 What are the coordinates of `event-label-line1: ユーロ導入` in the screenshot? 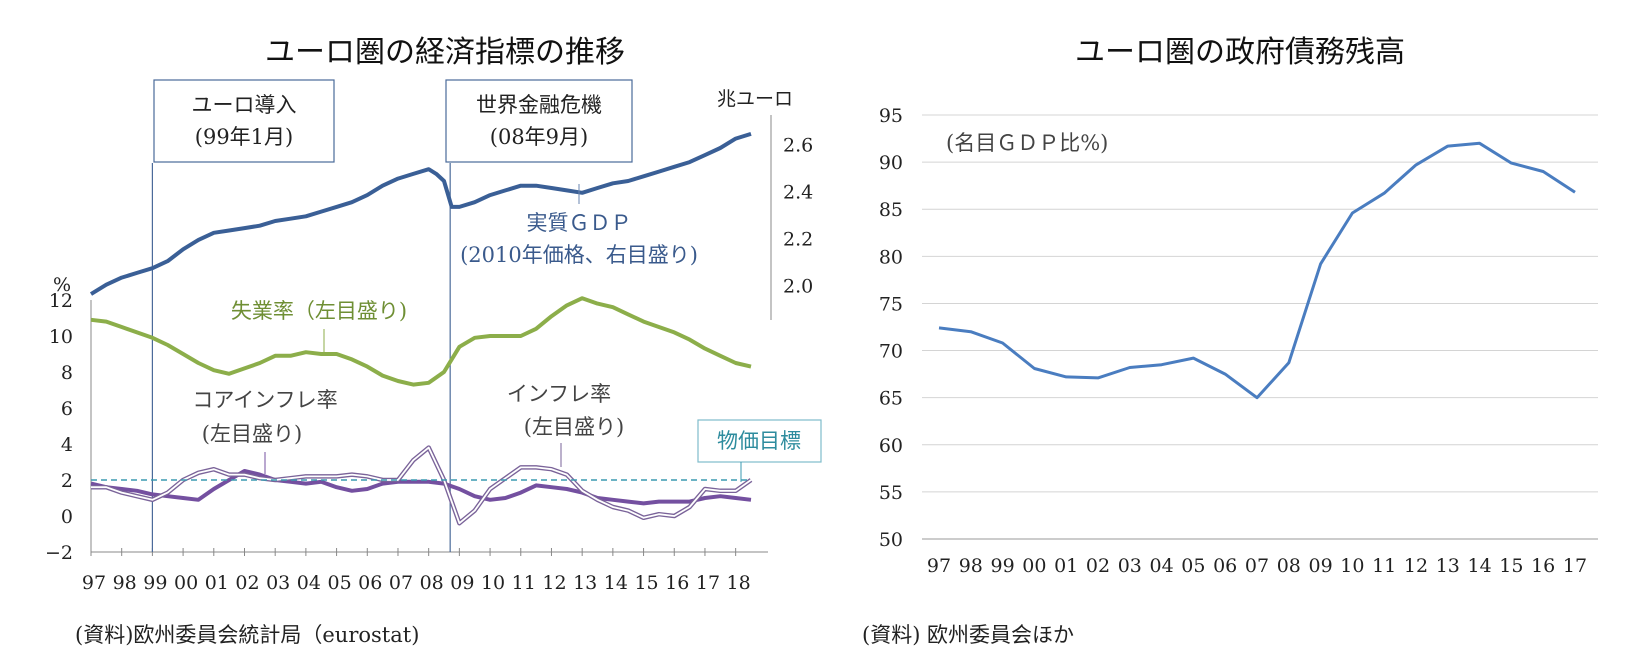 It's located at (244, 105).